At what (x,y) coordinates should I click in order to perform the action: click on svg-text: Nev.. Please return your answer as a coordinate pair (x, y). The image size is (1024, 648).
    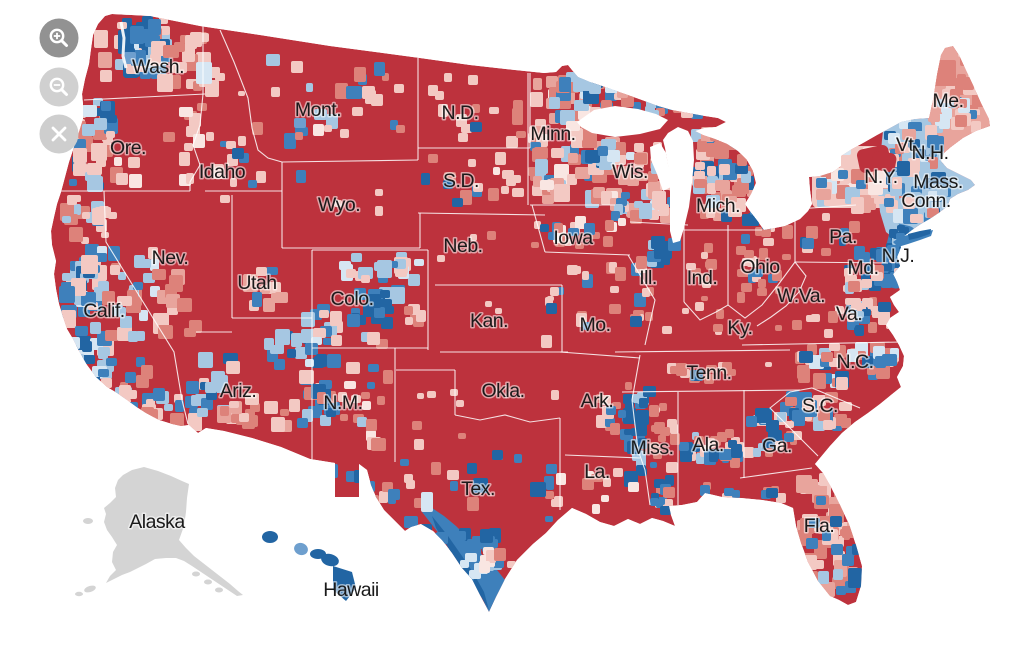
    Looking at the image, I should click on (170, 258).